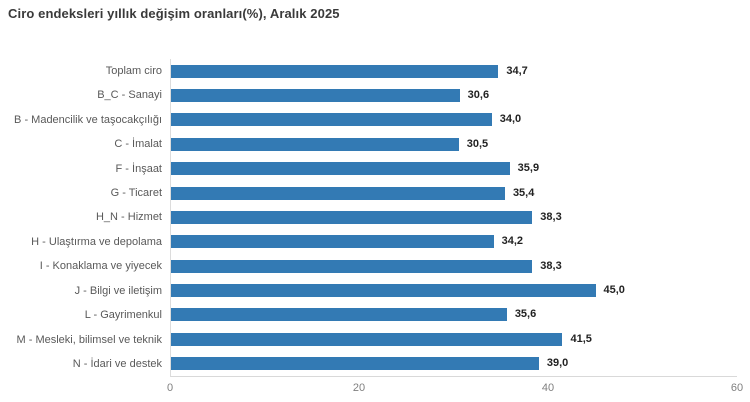  What do you see at coordinates (523, 192) in the screenshot?
I see `value-label: 35,4` at bounding box center [523, 192].